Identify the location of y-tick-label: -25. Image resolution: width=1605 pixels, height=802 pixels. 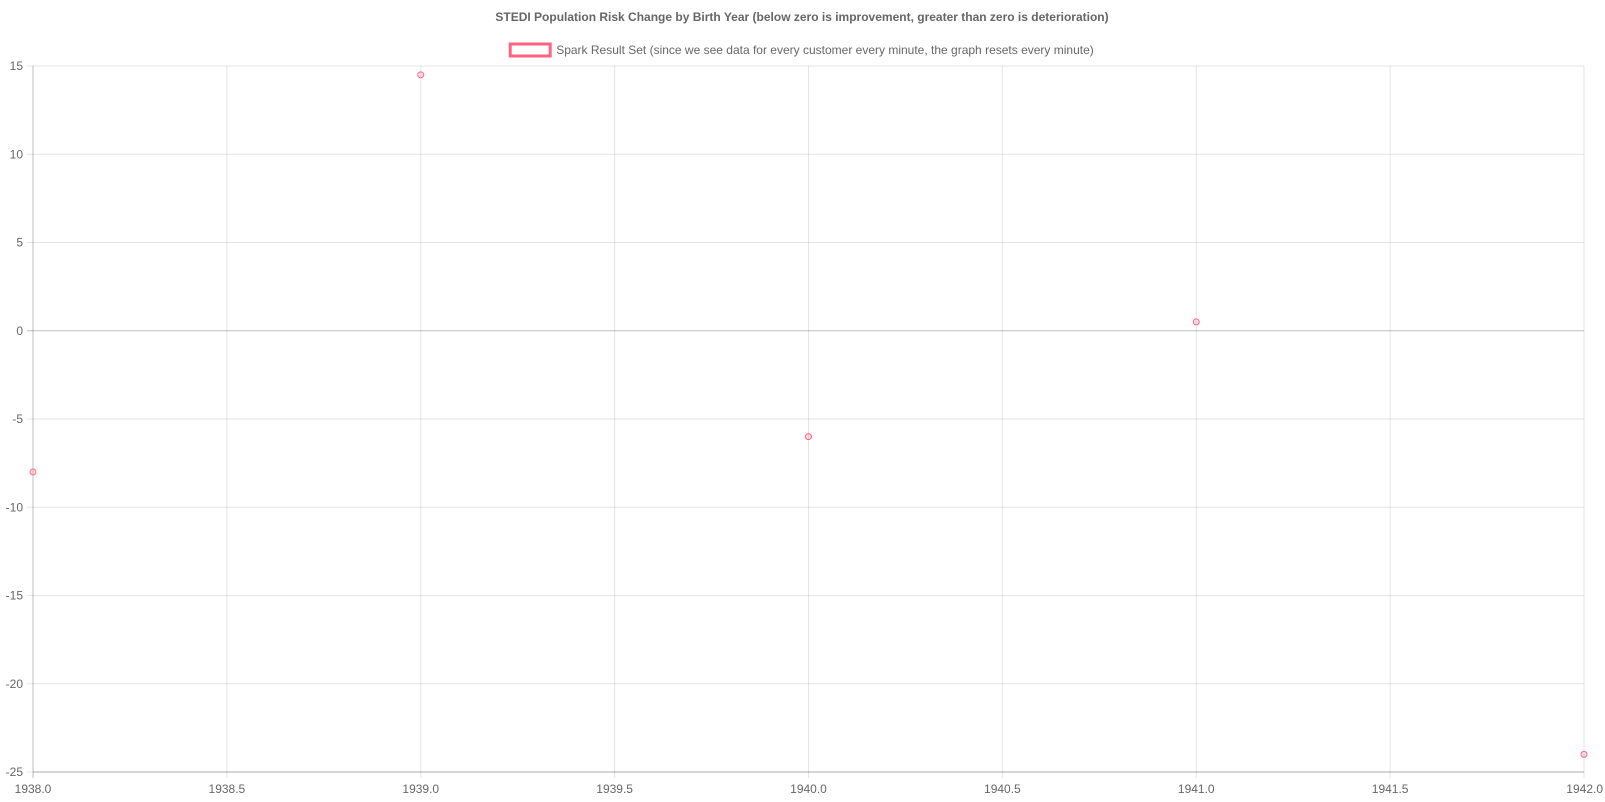
(15, 772).